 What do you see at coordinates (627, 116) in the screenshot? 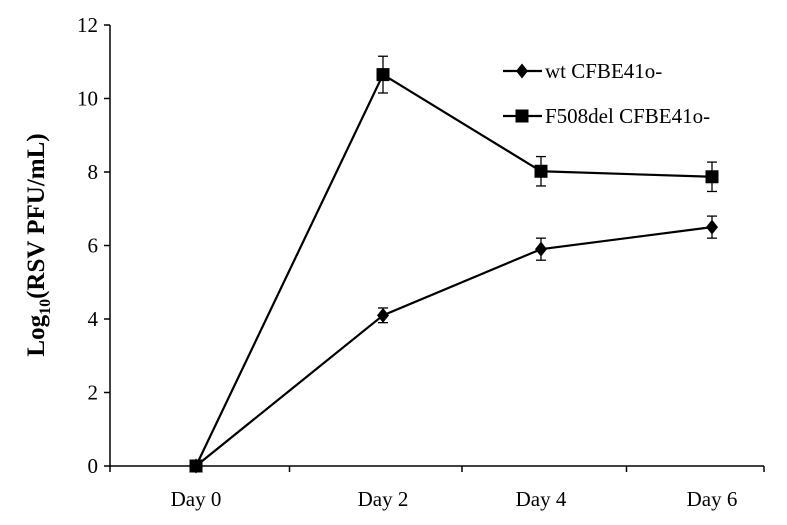
I see `legend-label: F508del CFBE41o-` at bounding box center [627, 116].